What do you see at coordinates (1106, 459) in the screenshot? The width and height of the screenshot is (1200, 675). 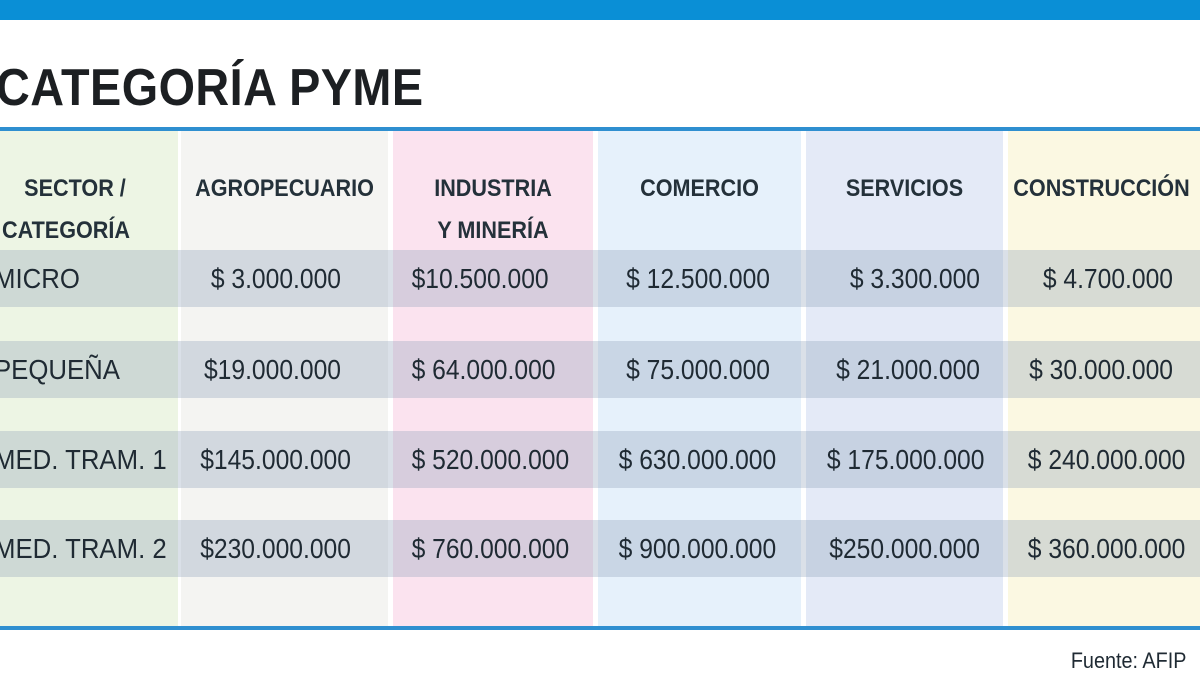 I see `cell-med-tram-1-construccion: $ 240.000.000` at bounding box center [1106, 459].